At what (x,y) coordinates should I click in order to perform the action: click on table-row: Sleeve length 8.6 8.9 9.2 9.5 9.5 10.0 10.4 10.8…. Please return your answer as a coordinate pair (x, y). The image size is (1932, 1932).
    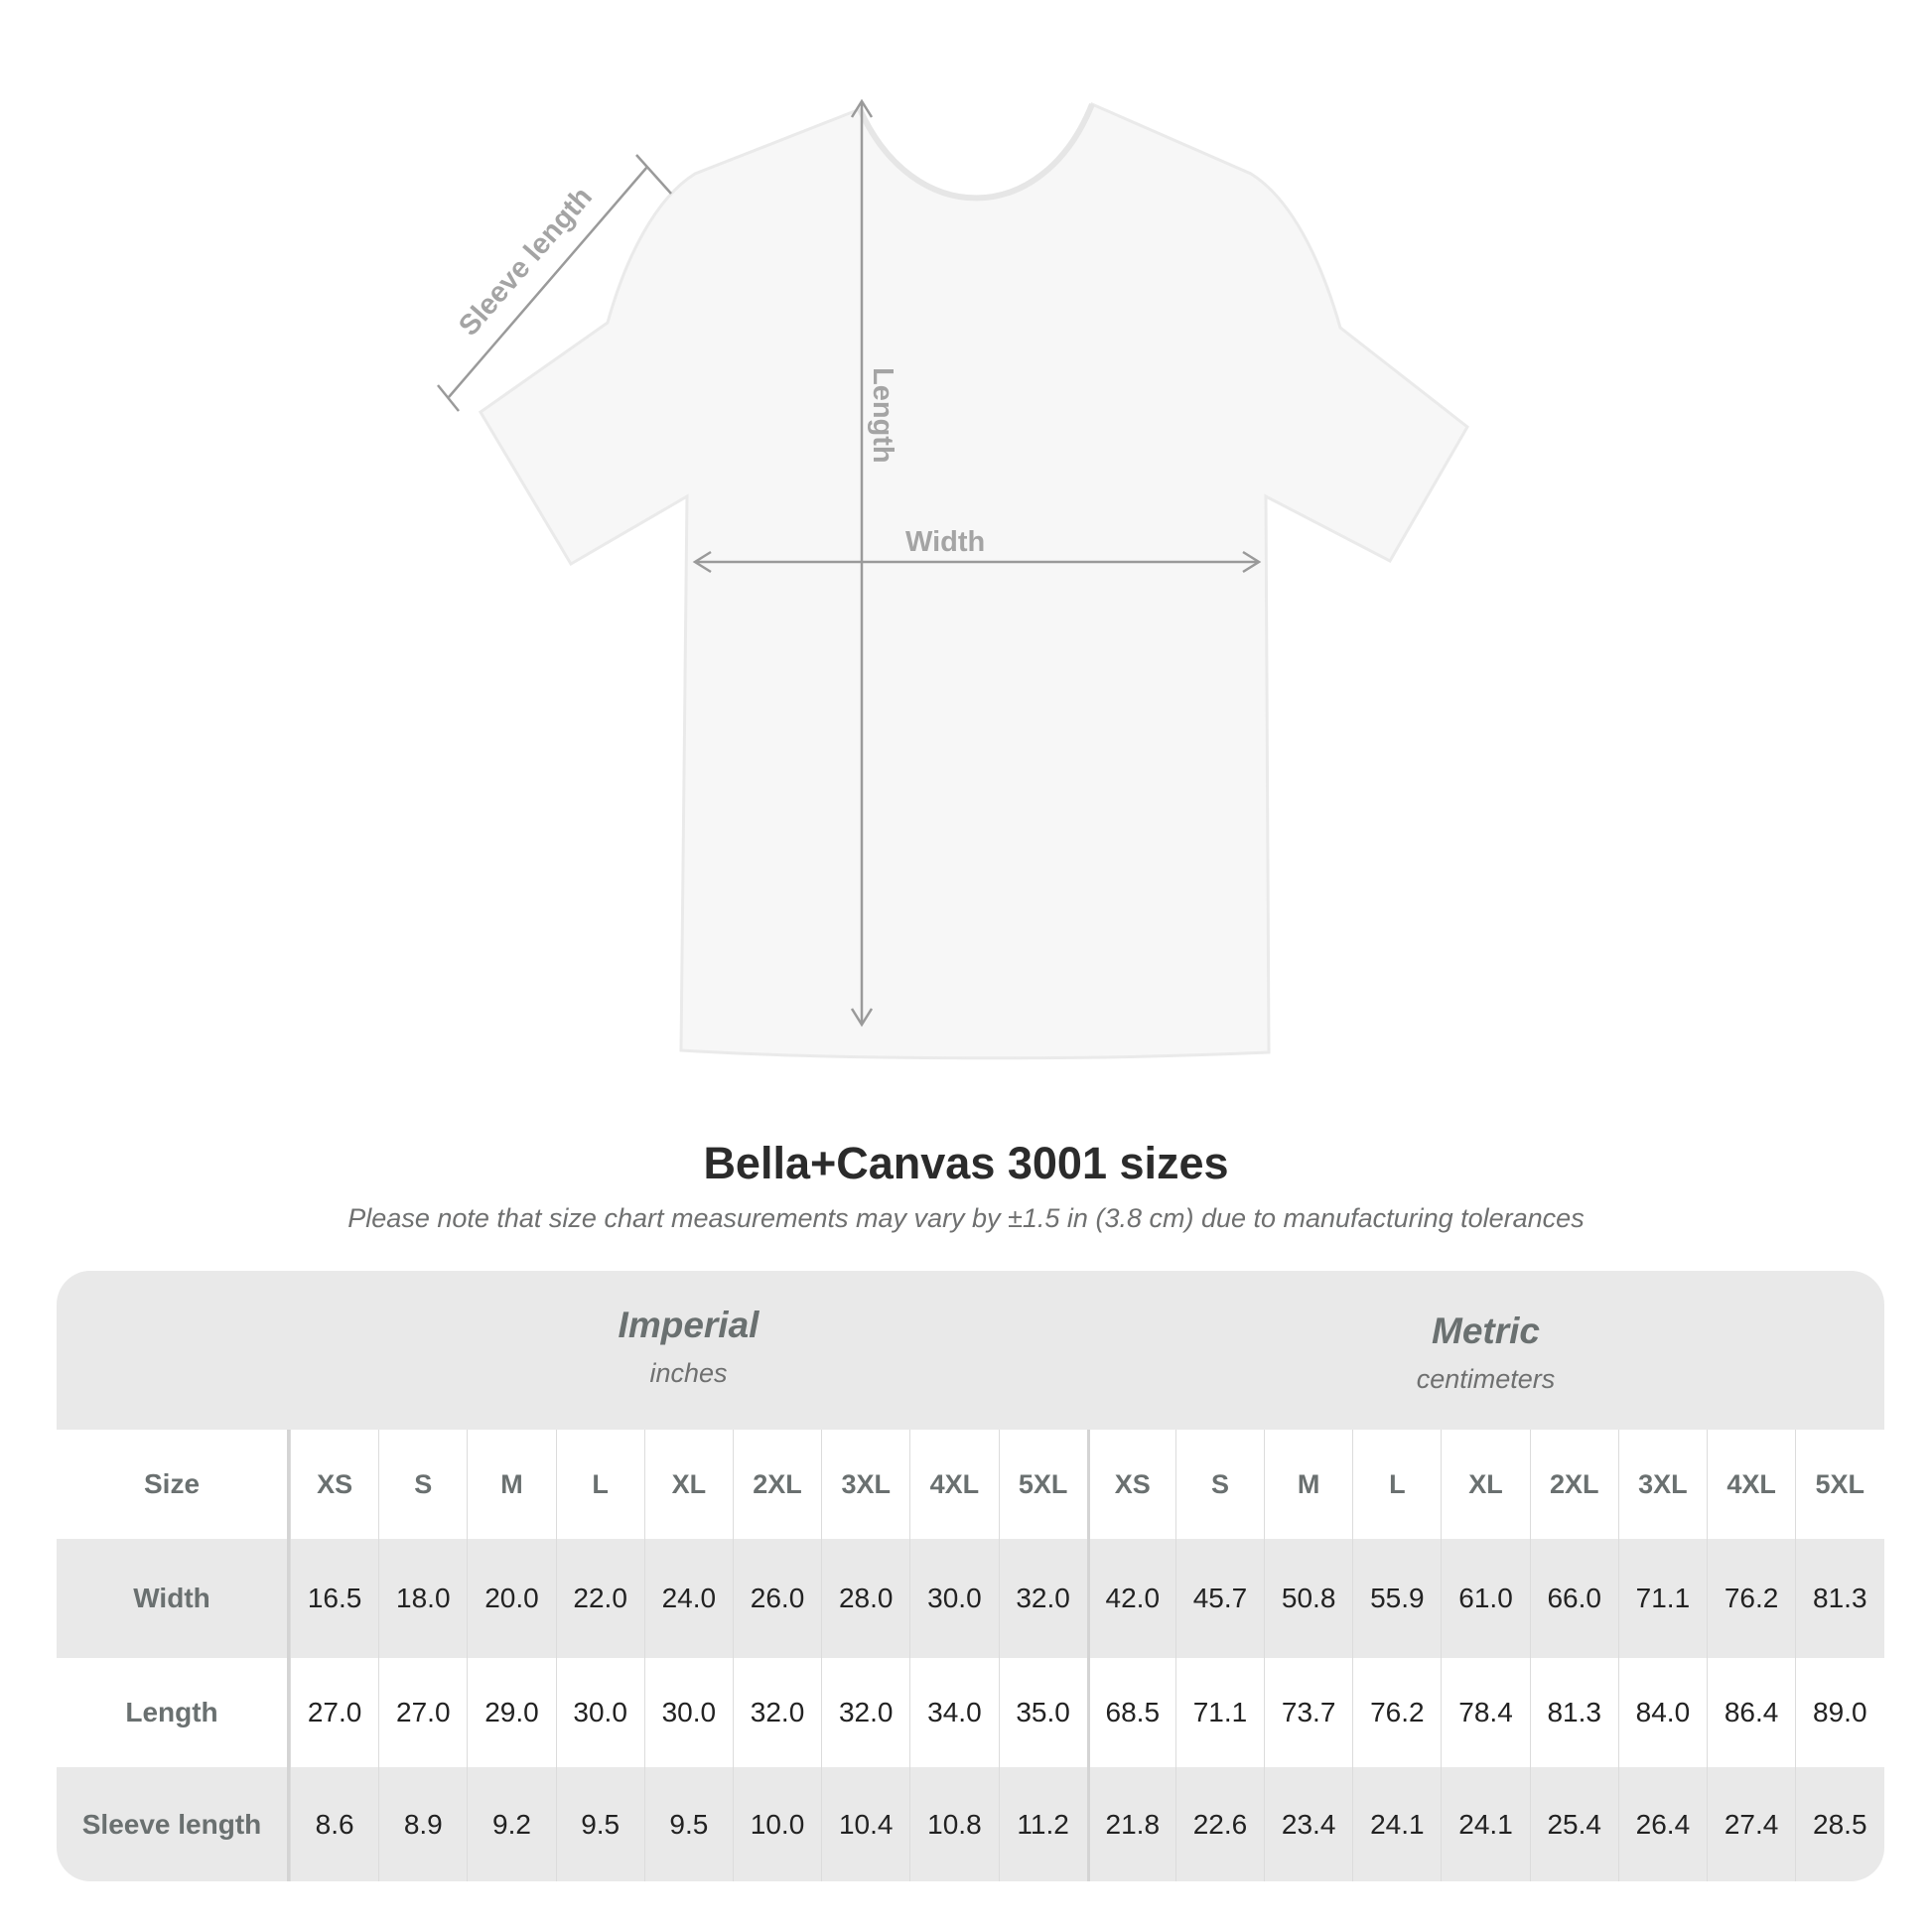
    Looking at the image, I should click on (971, 1824).